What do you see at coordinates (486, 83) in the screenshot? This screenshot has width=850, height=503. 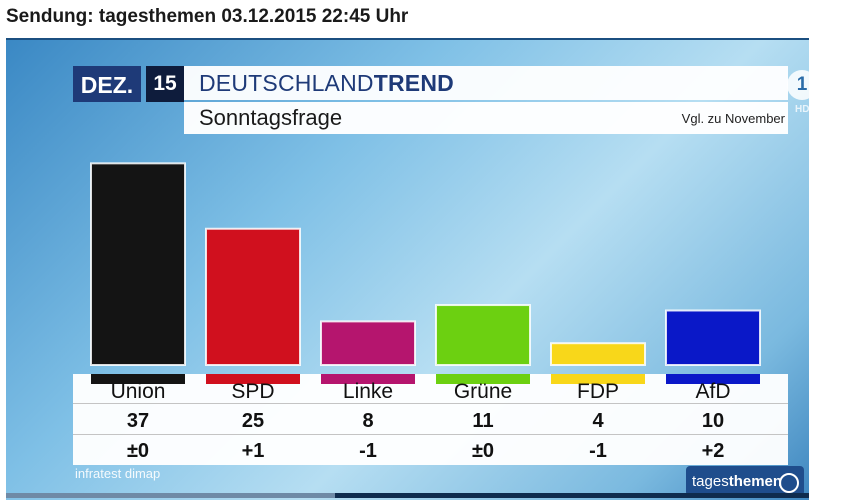 I see `title-banner` at bounding box center [486, 83].